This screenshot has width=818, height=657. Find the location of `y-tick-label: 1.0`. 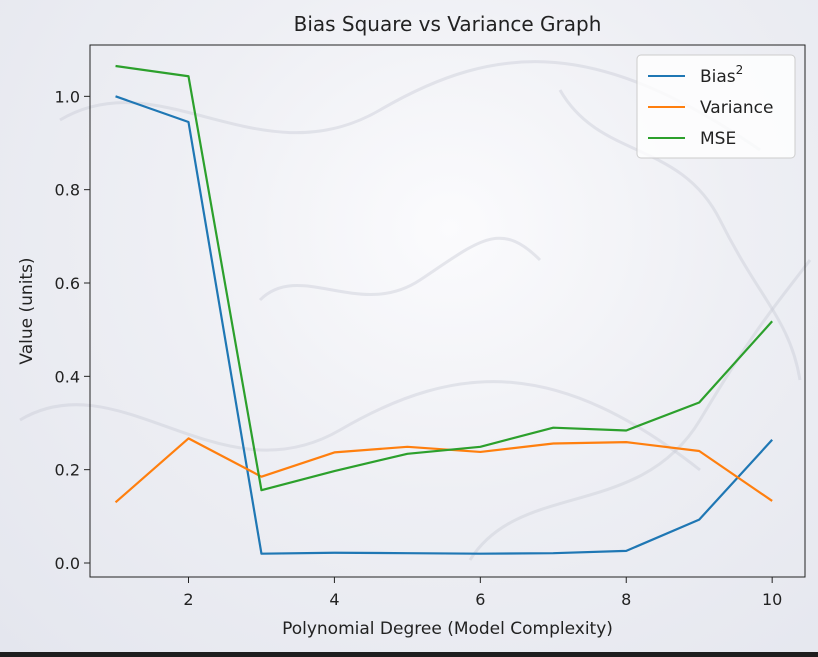

y-tick-label: 1.0 is located at coordinates (67, 96).